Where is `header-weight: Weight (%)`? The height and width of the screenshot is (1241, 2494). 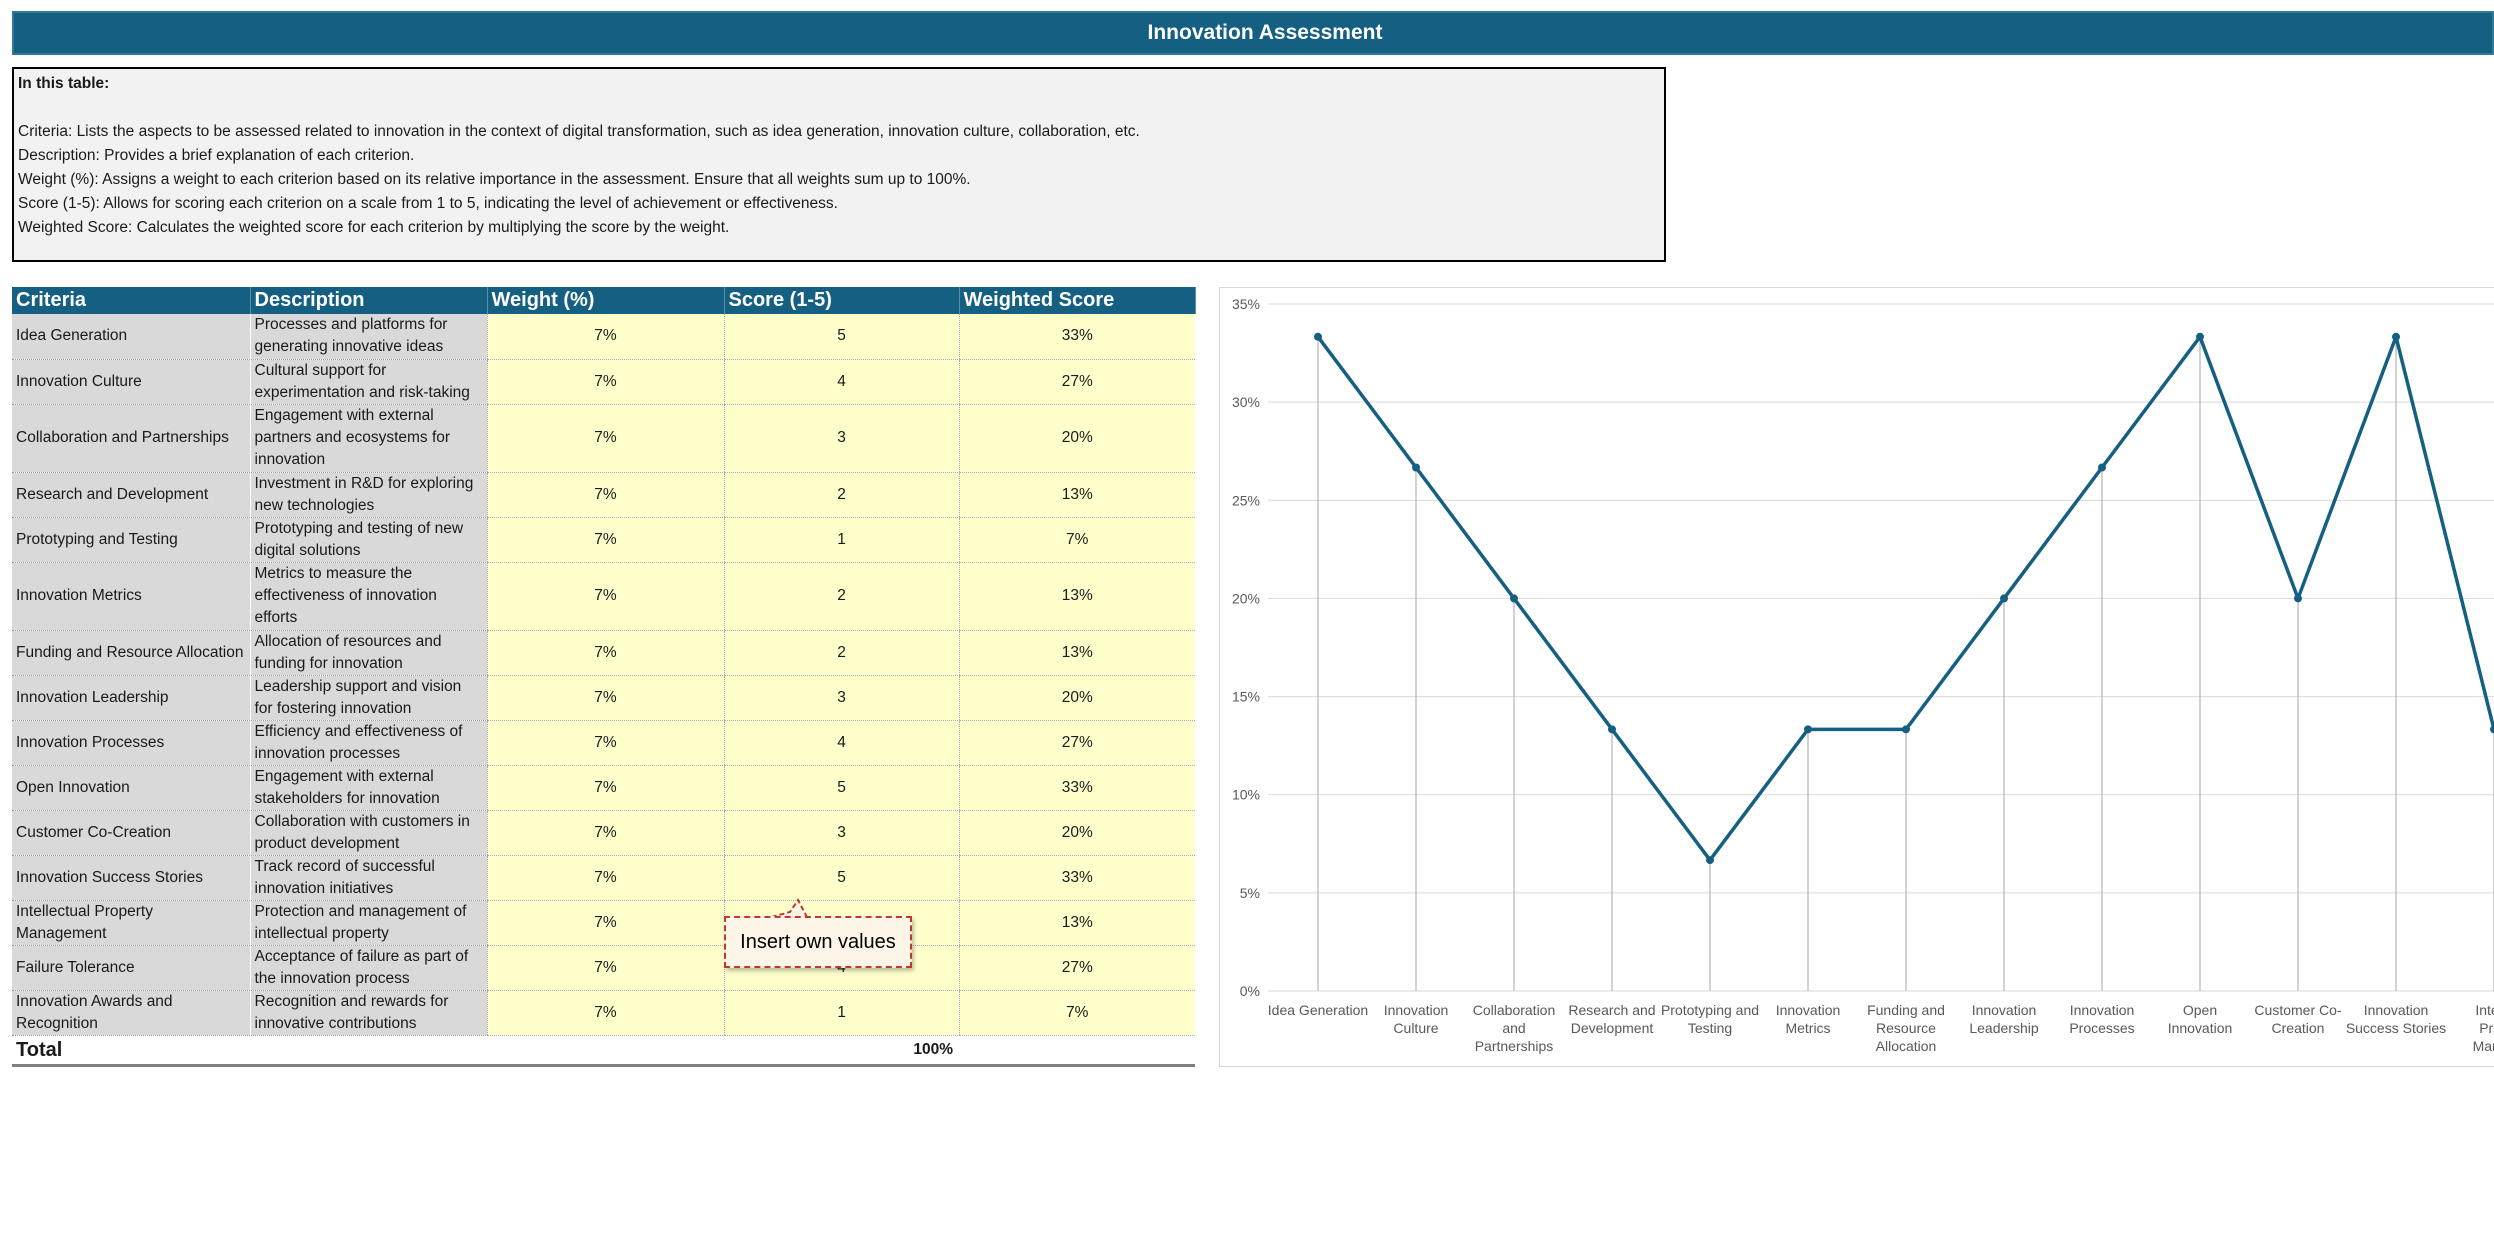 header-weight: Weight (%) is located at coordinates (606, 300).